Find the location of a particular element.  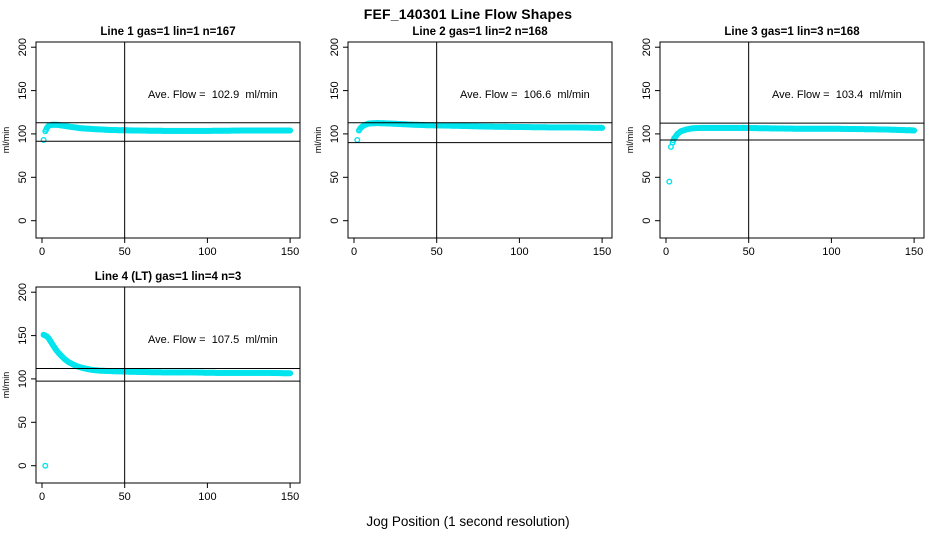

subplot-title: Line 2 gas=1 lin=2 n=168 is located at coordinates (480, 32).